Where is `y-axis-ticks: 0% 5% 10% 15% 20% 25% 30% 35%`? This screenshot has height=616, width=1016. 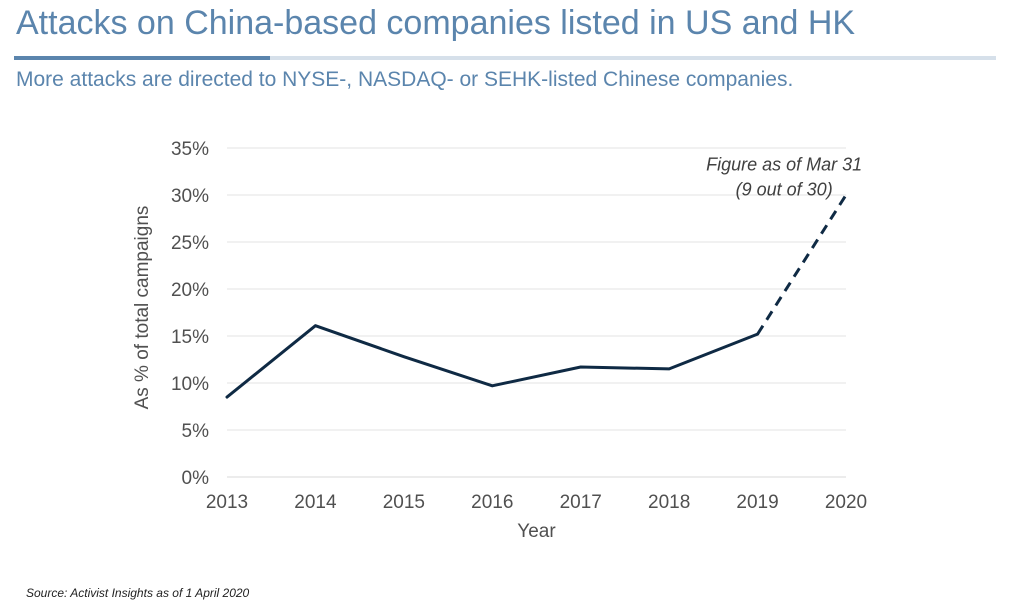 y-axis-ticks: 0% 5% 10% 15% 20% 25% 30% 35% is located at coordinates (190, 314).